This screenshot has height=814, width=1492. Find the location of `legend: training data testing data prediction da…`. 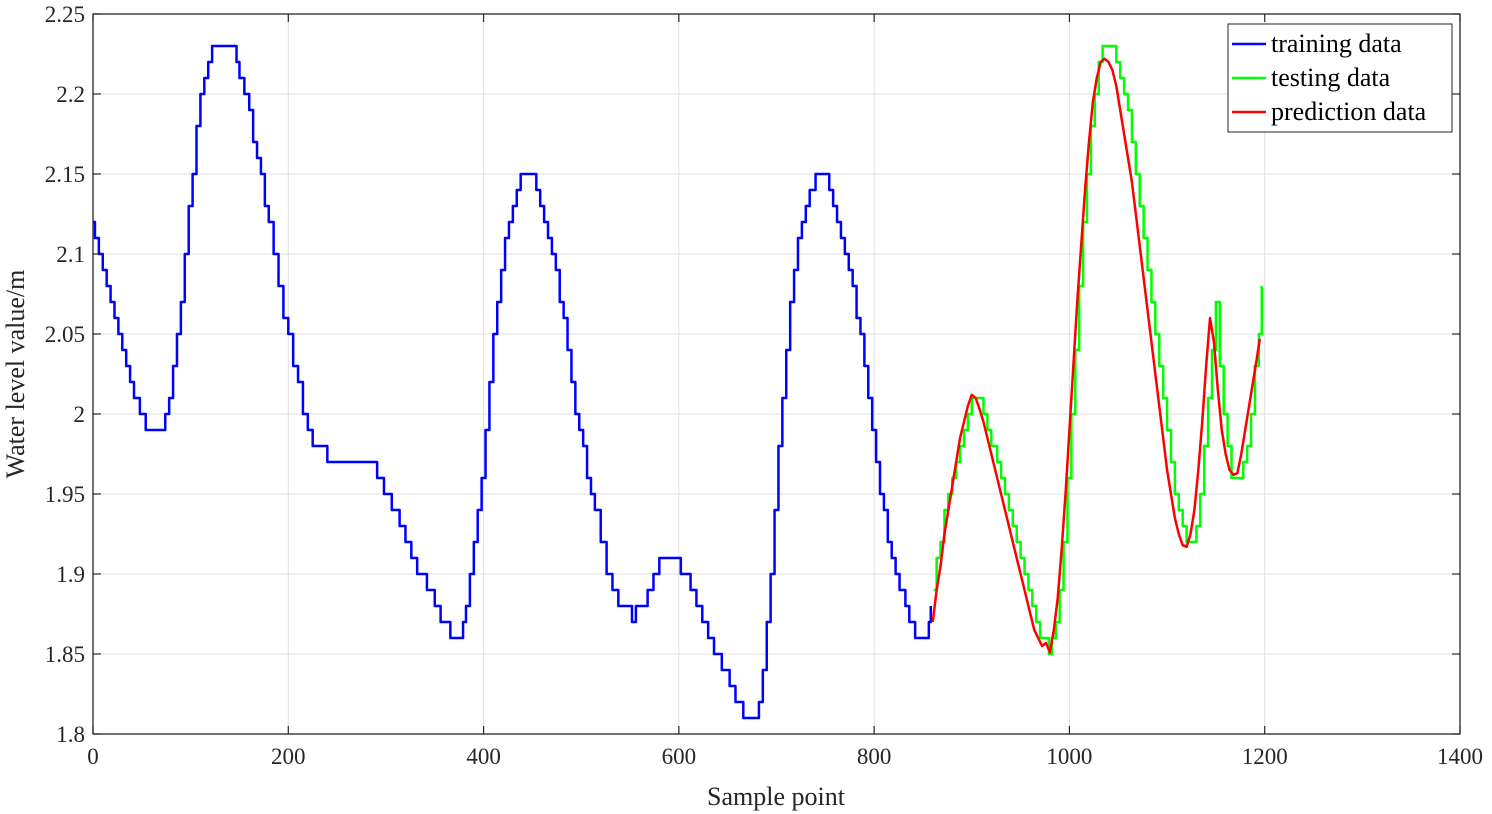

legend: training data testing data prediction da… is located at coordinates (1340, 78).